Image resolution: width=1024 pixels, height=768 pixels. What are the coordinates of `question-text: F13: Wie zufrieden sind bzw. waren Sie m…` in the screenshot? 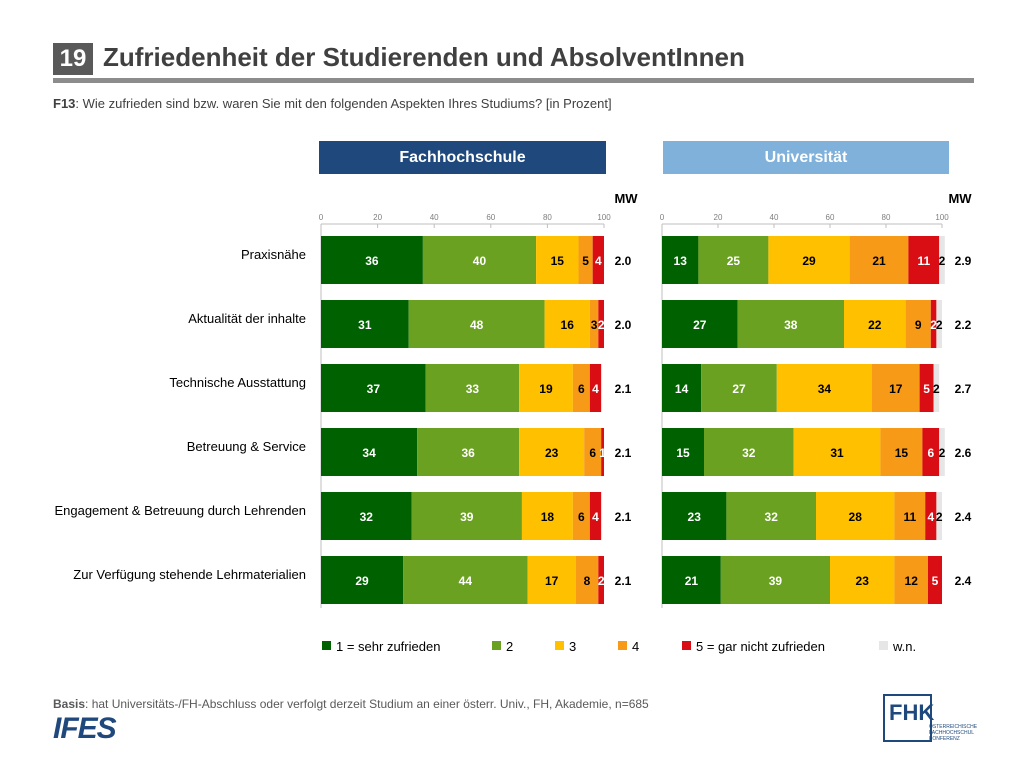 It's located at (332, 103).